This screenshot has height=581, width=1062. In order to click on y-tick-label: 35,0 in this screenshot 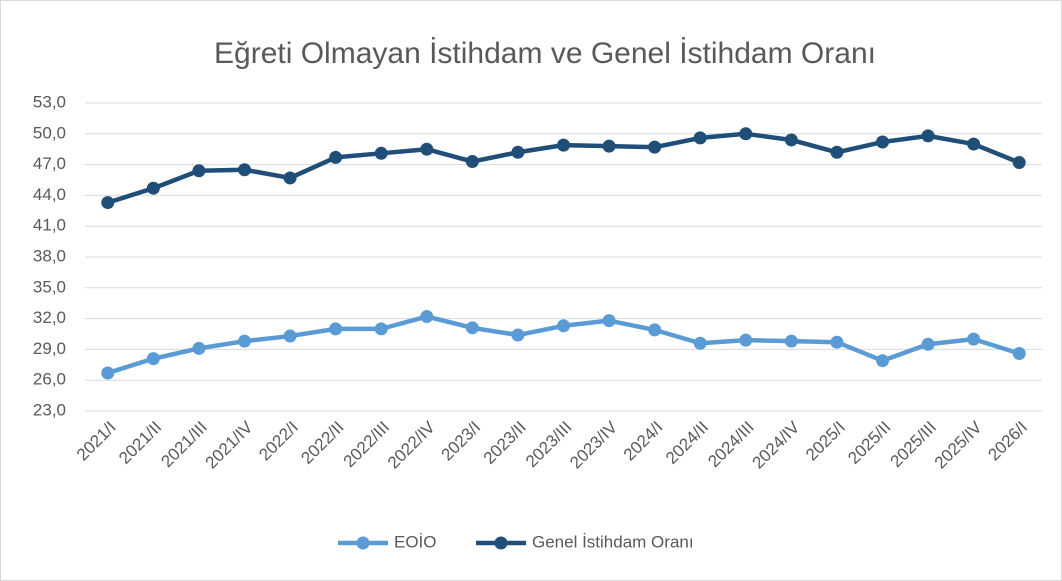, I will do `click(49, 286)`.